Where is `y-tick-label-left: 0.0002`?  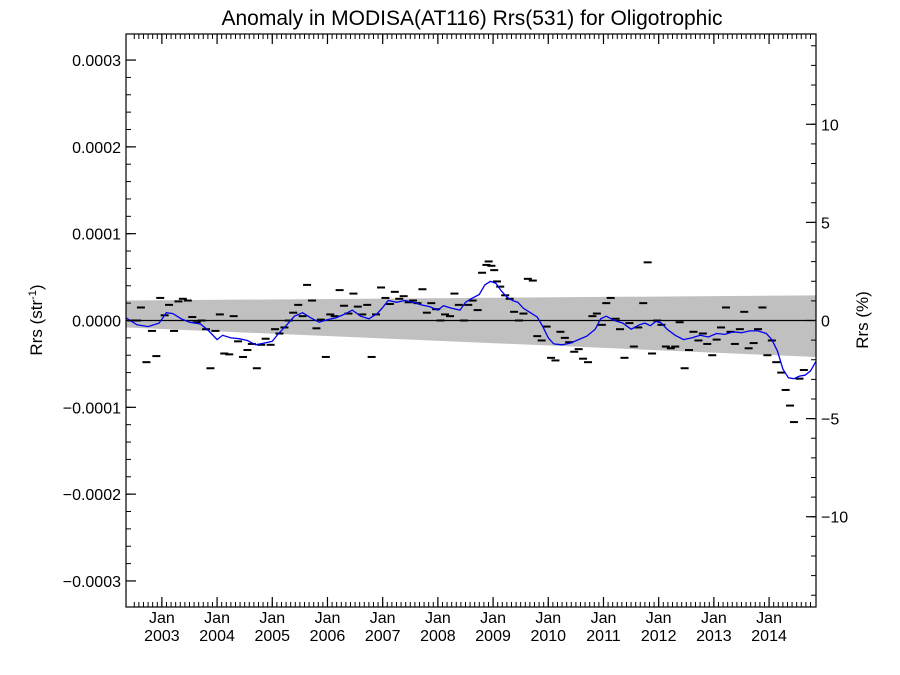 y-tick-label-left: 0.0002 is located at coordinates (96, 148).